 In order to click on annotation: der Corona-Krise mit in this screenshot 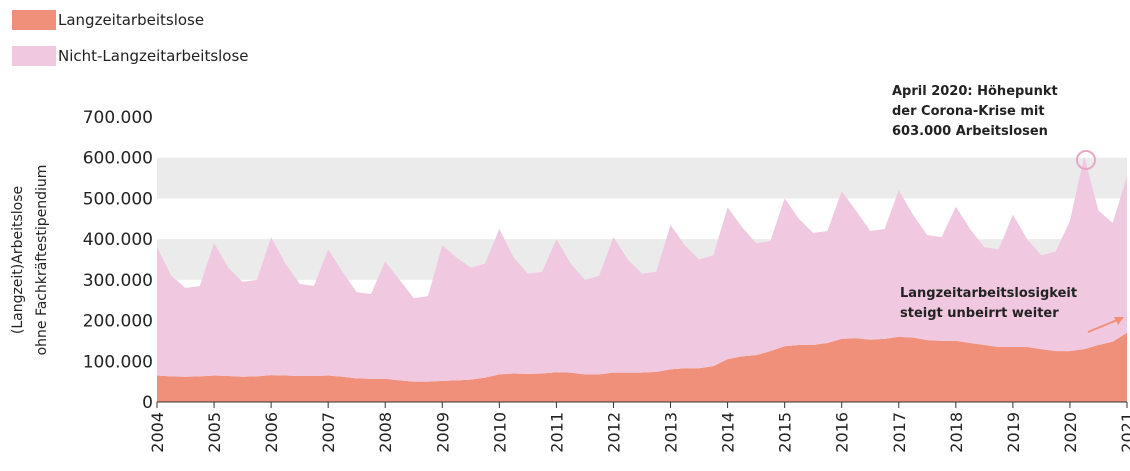, I will do `click(968, 111)`.